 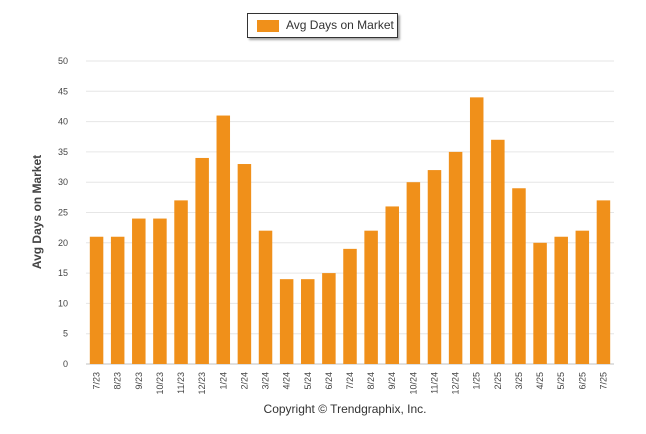 I want to click on bar-5/24, so click(x=308, y=321).